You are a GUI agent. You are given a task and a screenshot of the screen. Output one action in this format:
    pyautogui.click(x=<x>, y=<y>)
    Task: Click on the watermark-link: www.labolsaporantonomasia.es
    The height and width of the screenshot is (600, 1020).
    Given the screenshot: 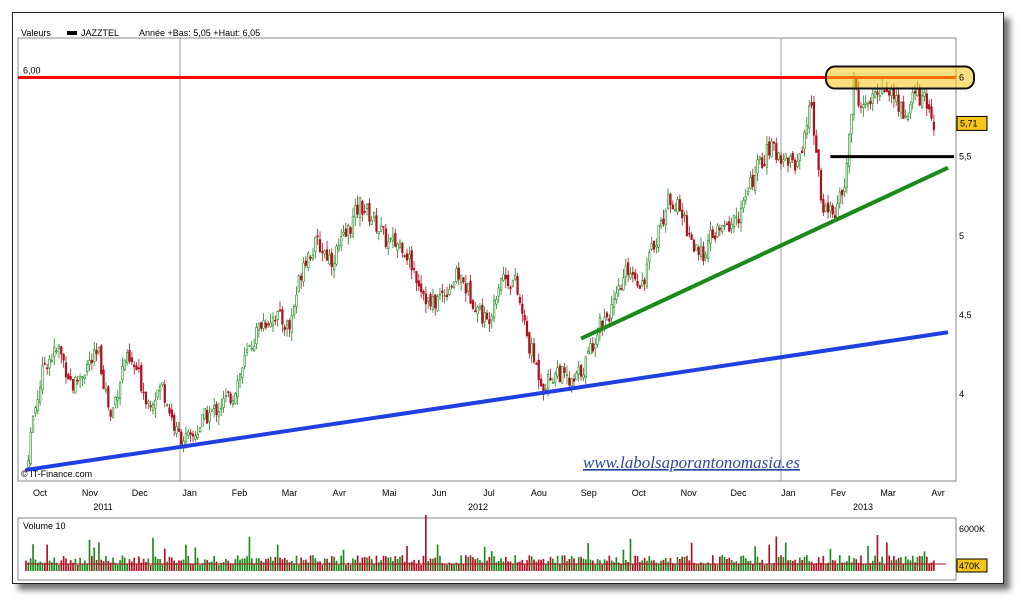 What is the action you would take?
    pyautogui.click(x=691, y=462)
    